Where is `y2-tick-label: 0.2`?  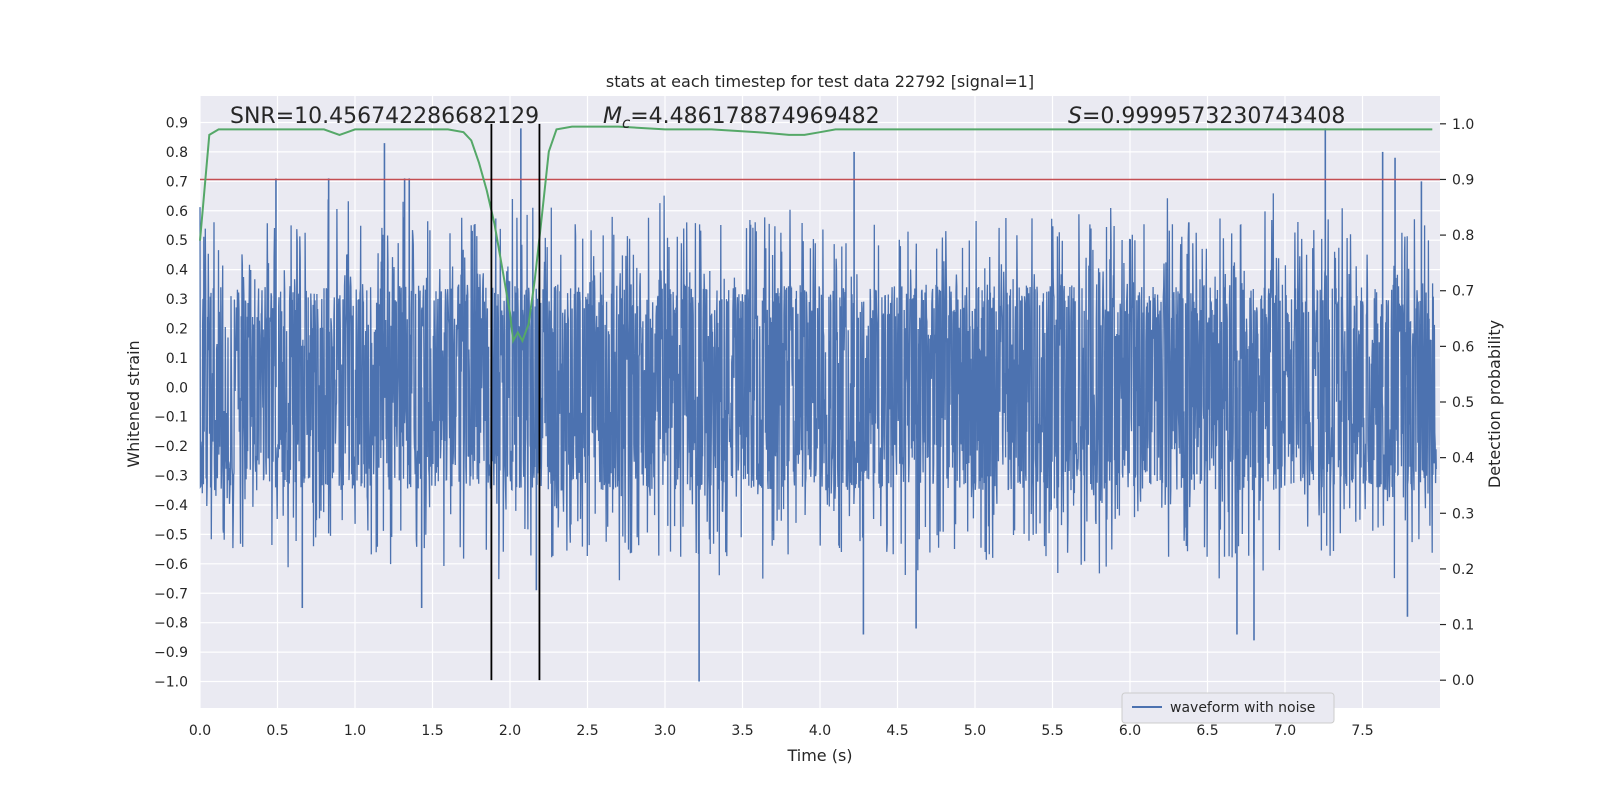 y2-tick-label: 0.2 is located at coordinates (1463, 570).